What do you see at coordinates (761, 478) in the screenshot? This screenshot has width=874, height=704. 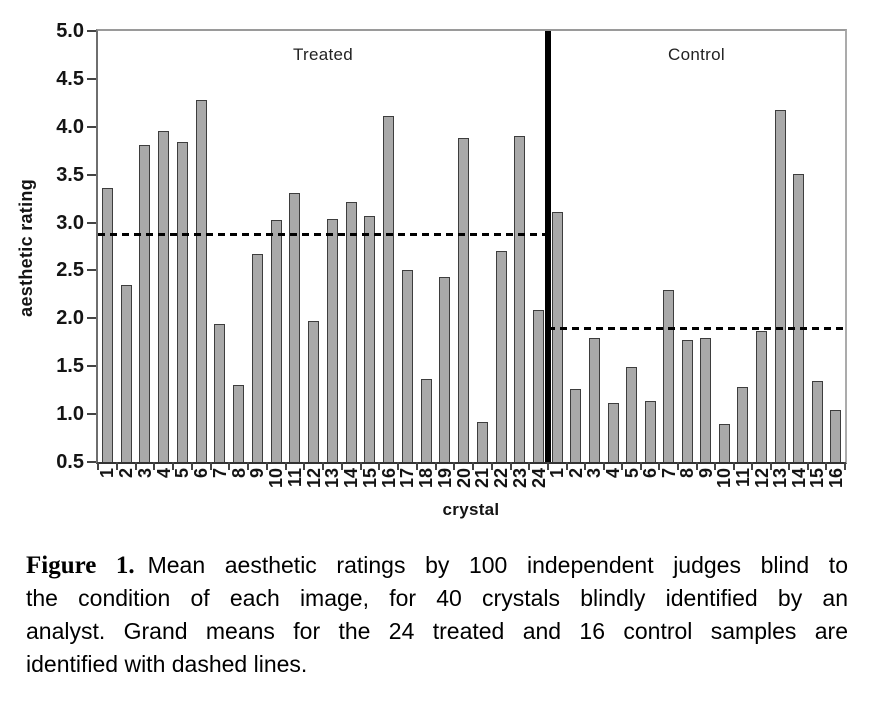 I see `x-tick-label-control-12: 12` at bounding box center [761, 478].